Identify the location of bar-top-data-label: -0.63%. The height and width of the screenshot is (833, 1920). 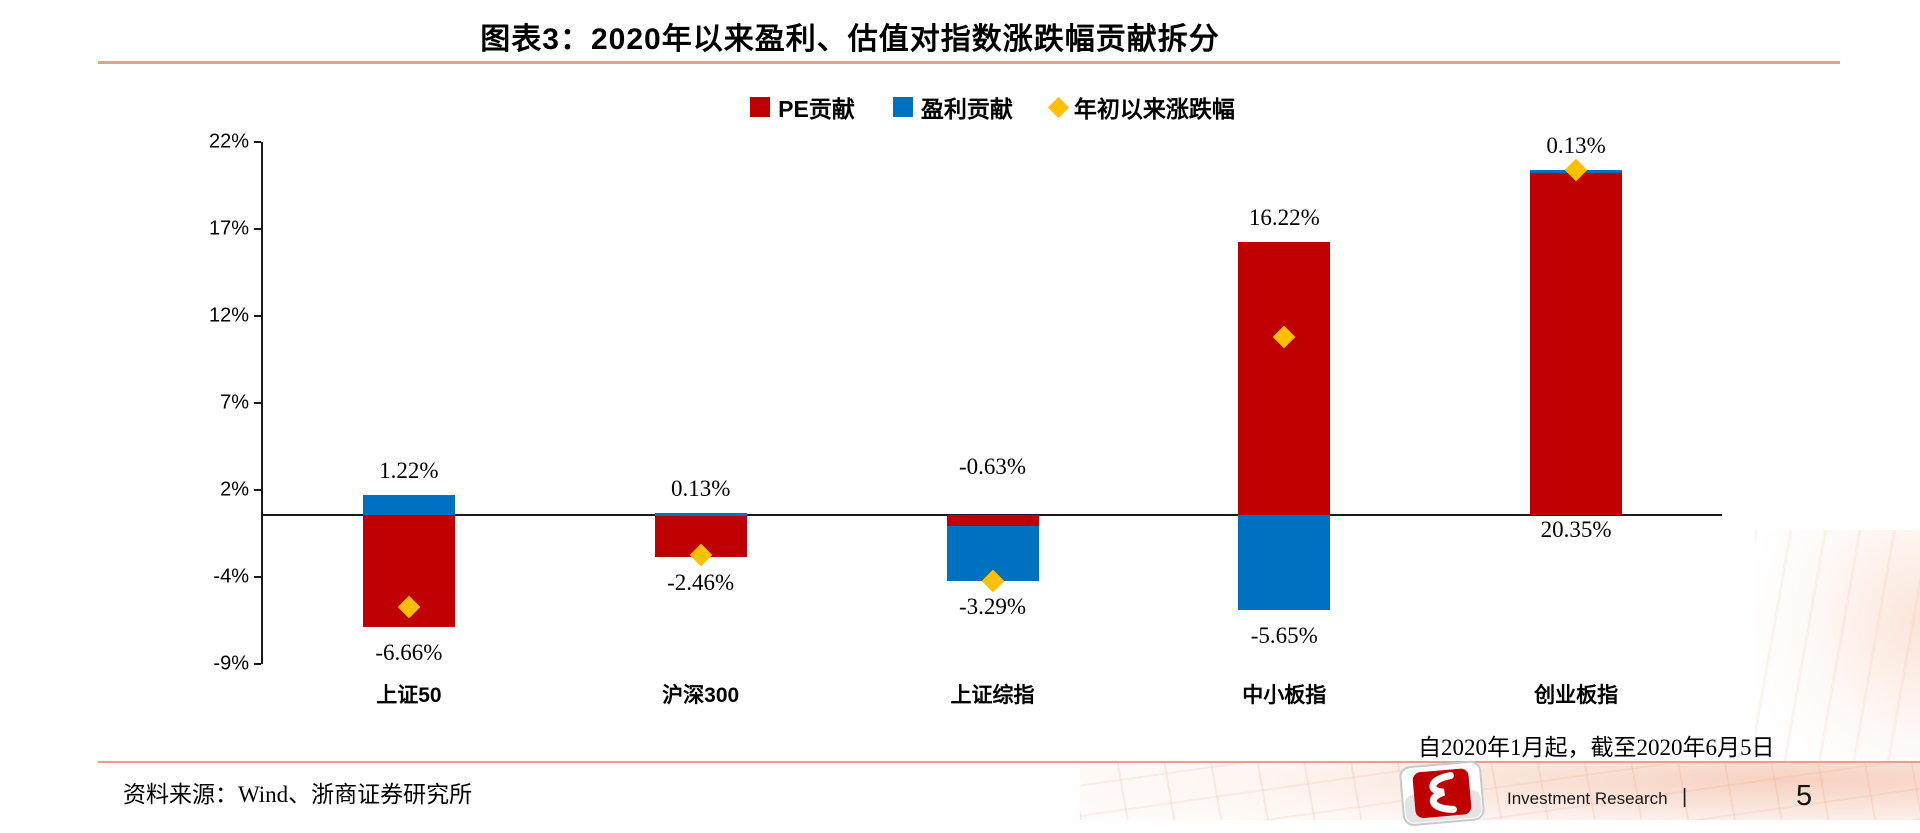
(992, 467).